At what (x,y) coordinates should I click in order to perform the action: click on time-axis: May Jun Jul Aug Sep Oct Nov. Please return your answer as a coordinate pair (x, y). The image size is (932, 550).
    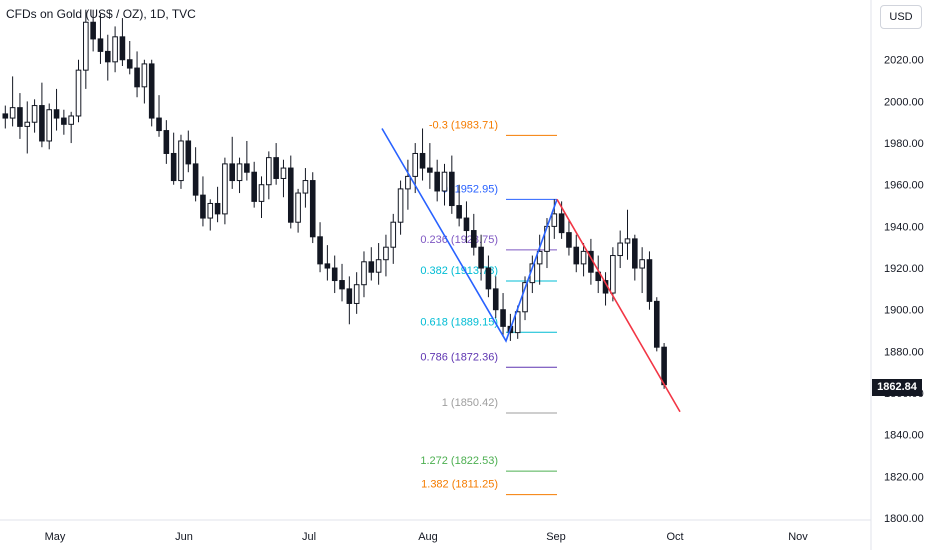
    Looking at the image, I should click on (427, 537).